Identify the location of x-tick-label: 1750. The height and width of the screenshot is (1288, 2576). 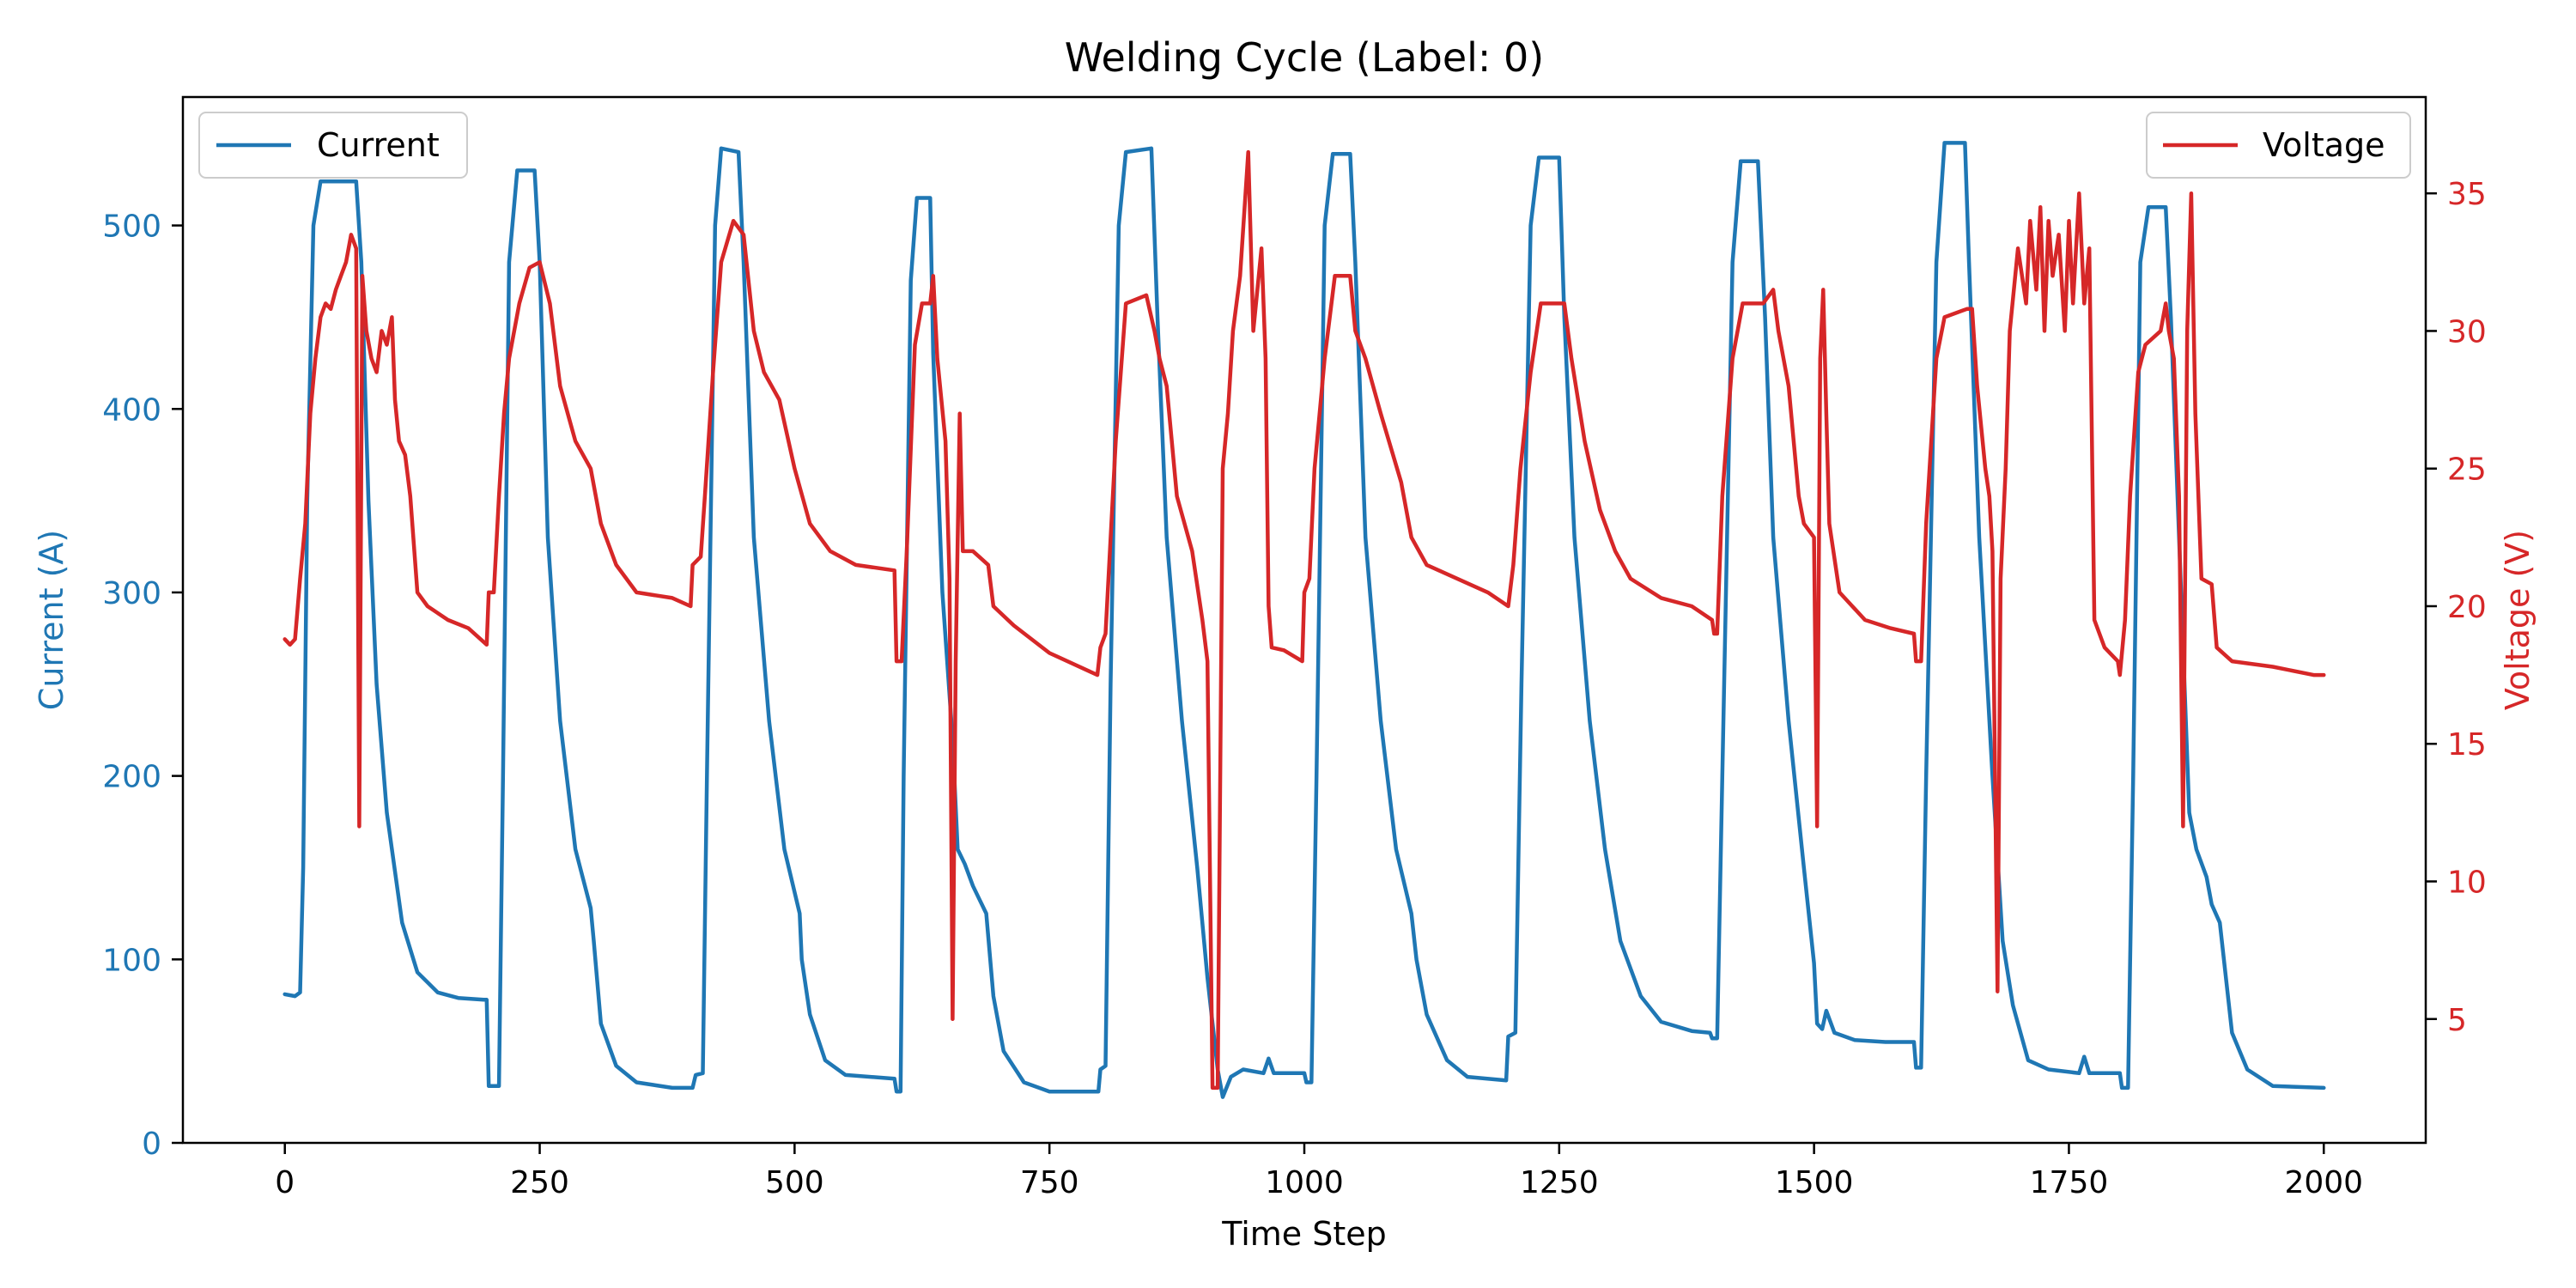
(2069, 1182).